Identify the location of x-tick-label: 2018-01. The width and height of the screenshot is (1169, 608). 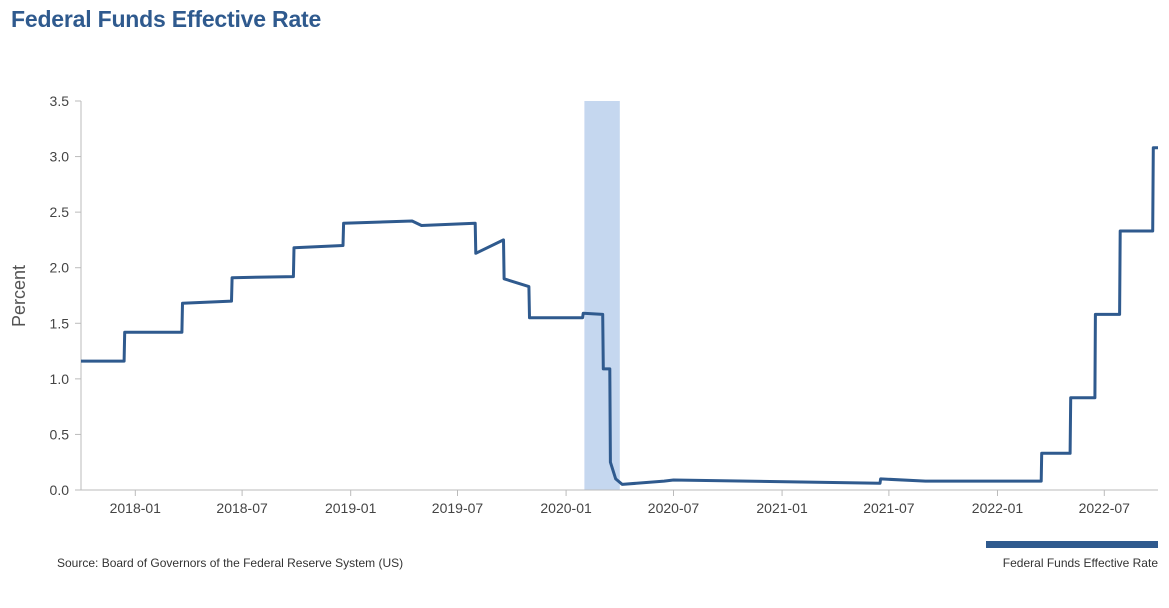
(136, 508).